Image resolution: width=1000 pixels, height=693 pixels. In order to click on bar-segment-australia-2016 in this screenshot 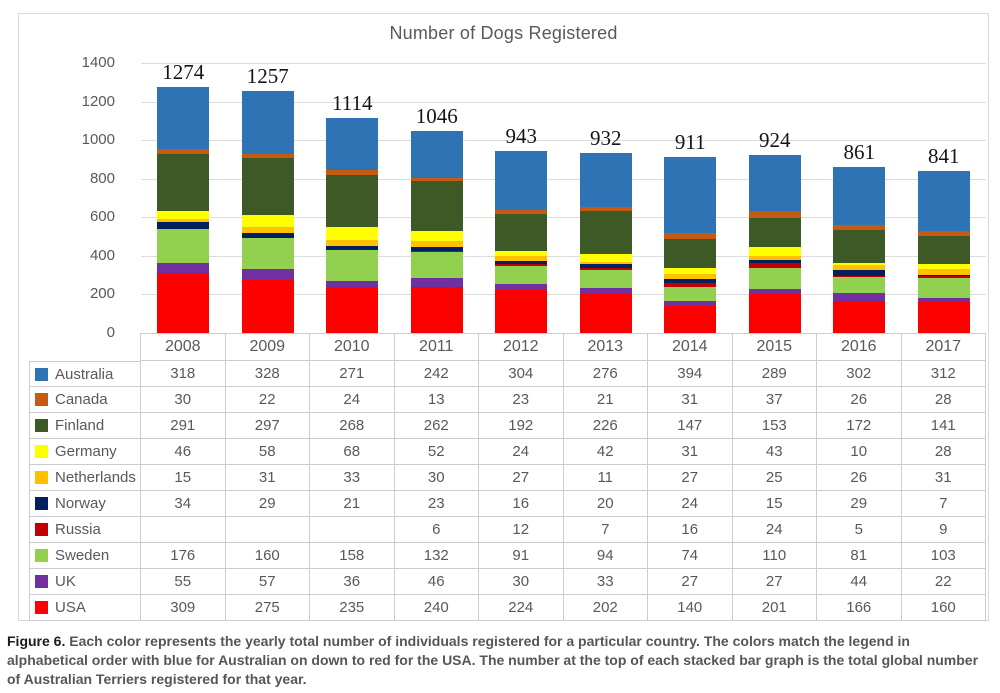, I will do `click(859, 196)`.